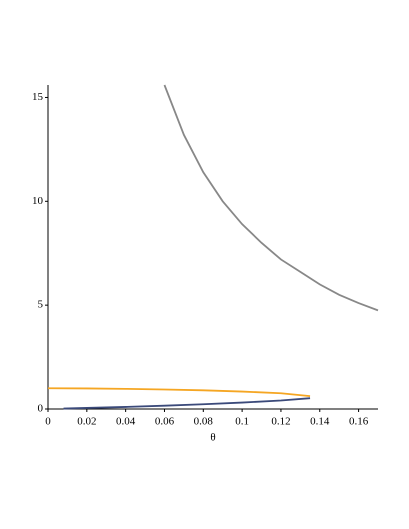  Describe the element at coordinates (359, 422) in the screenshot. I see `x-tick-label: 0.16` at that location.